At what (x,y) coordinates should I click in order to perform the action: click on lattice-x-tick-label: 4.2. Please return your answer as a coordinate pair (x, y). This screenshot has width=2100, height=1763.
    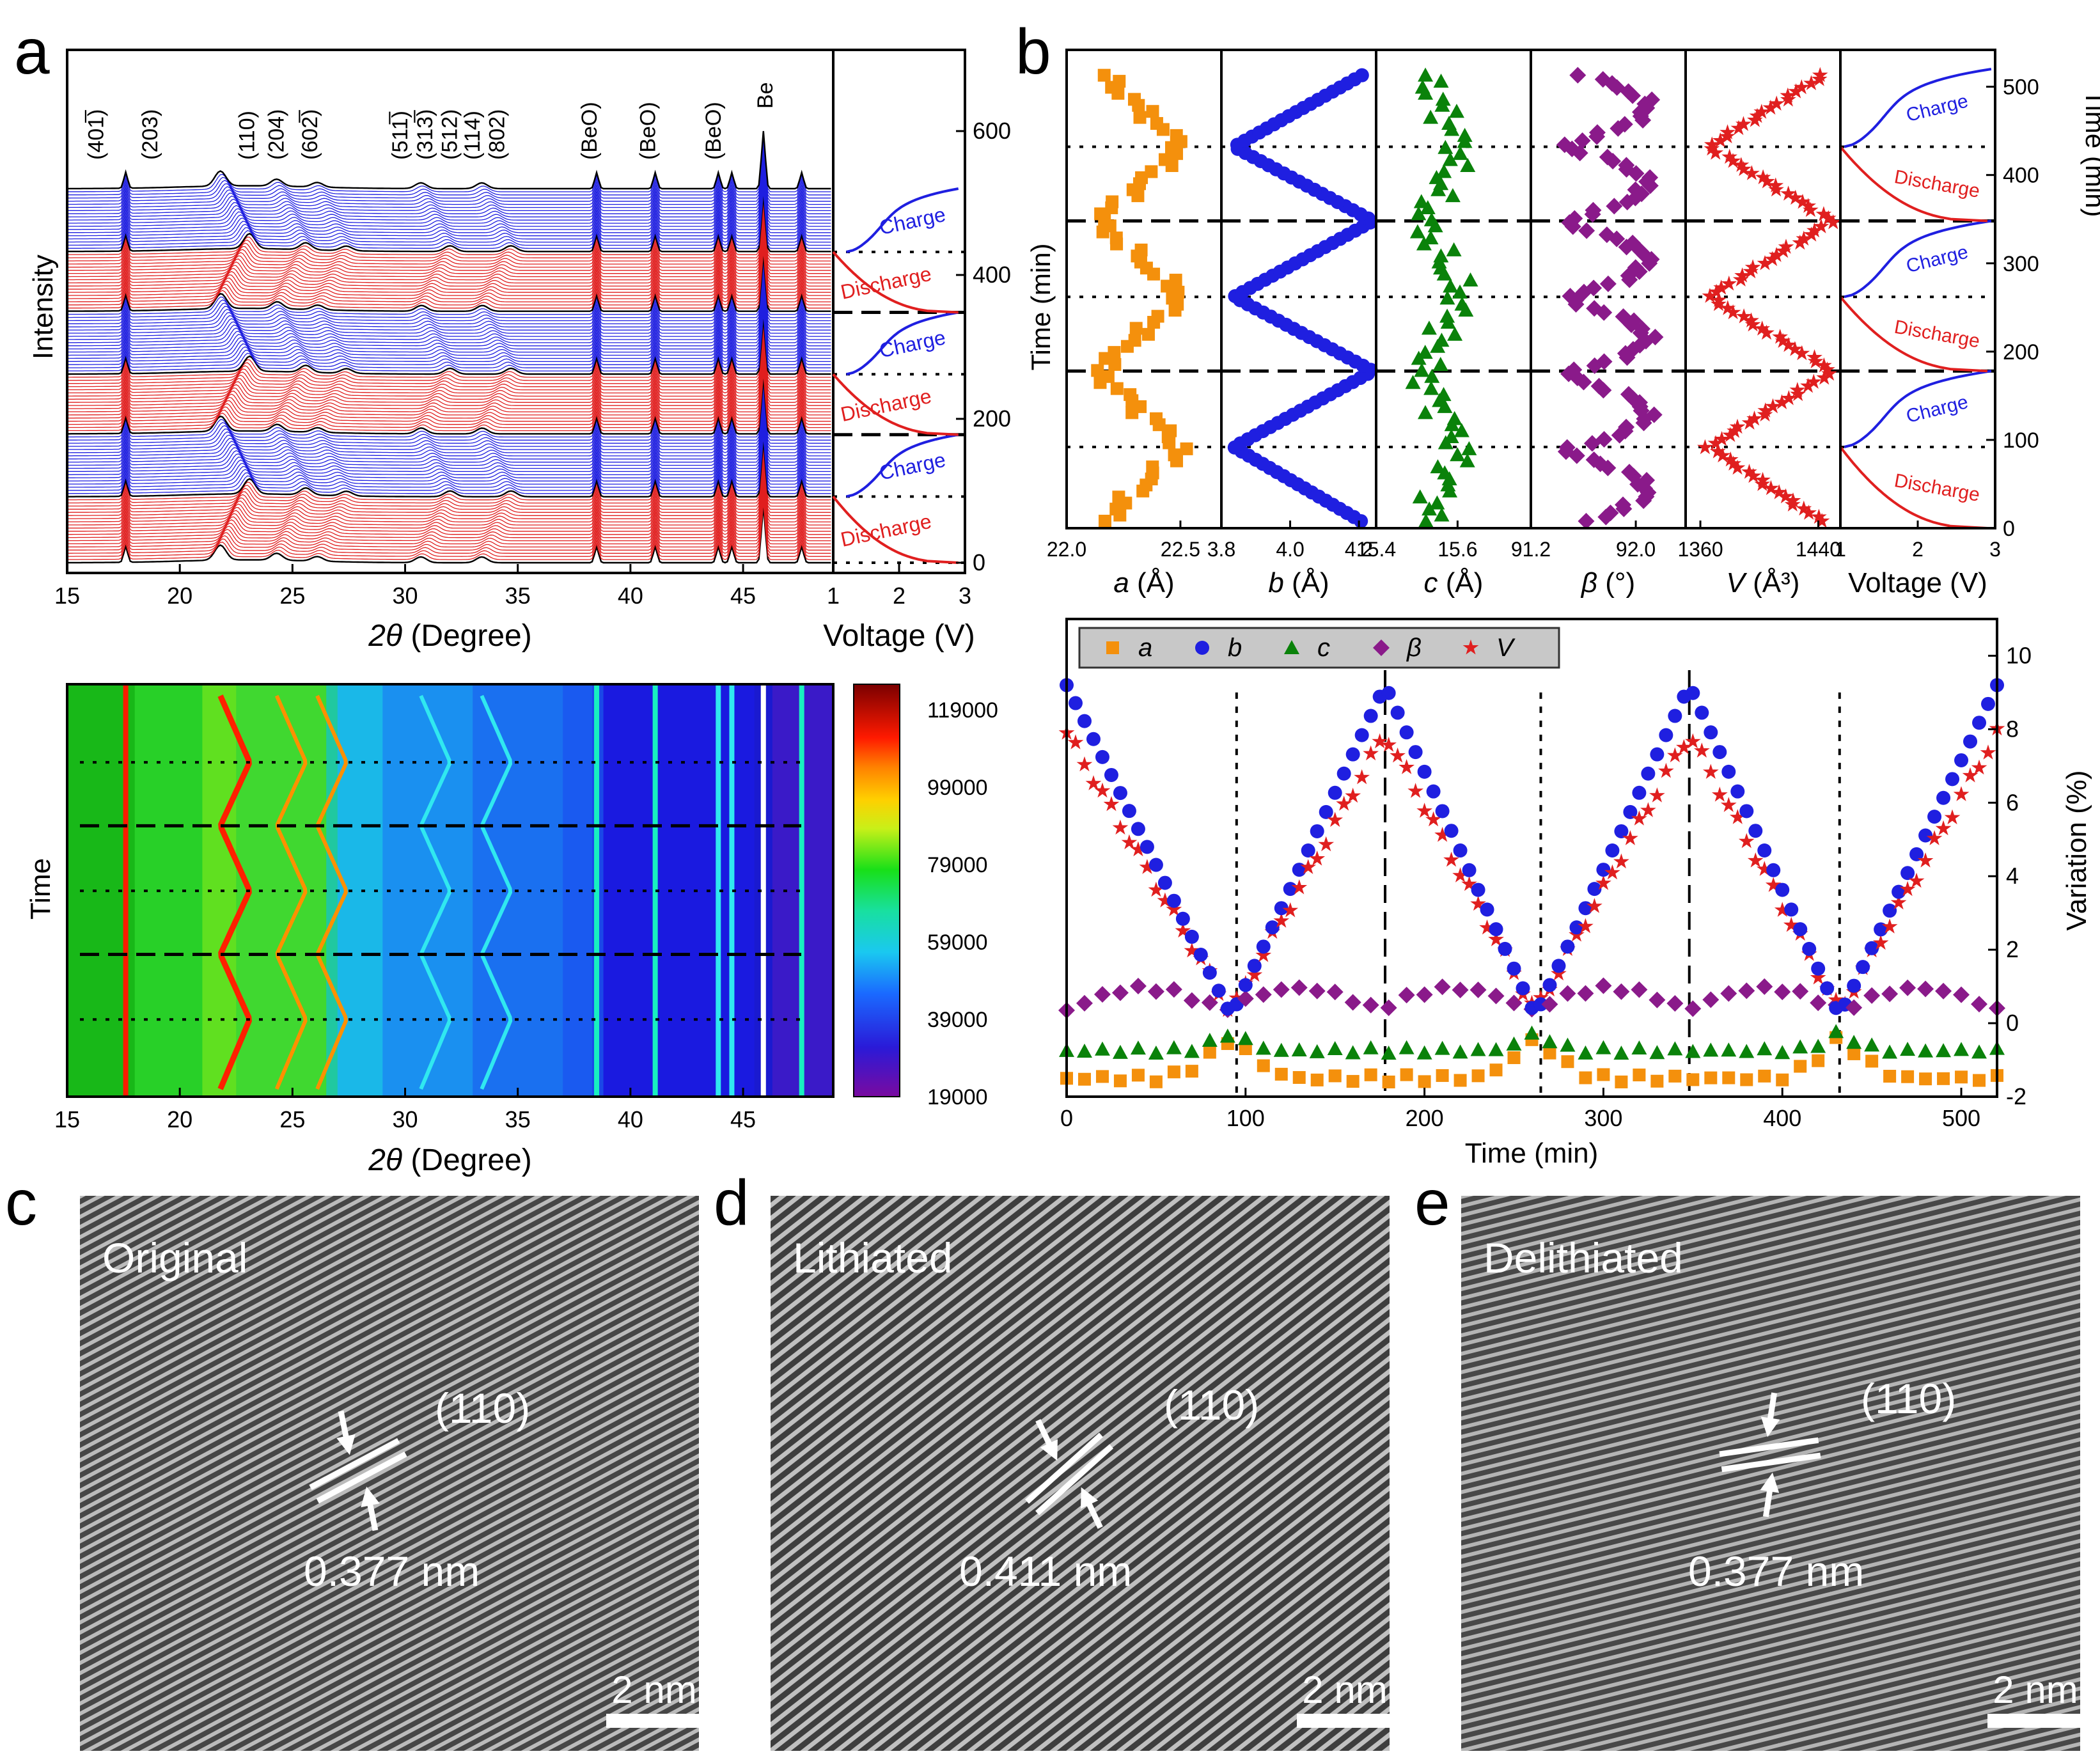
    Looking at the image, I should click on (1359, 549).